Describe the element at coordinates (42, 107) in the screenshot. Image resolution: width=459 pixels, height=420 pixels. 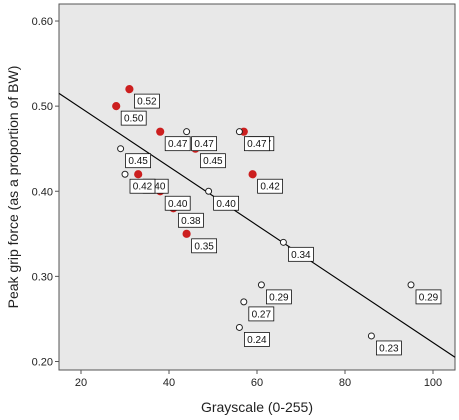
I see `y-tick-label: 0.50` at that location.